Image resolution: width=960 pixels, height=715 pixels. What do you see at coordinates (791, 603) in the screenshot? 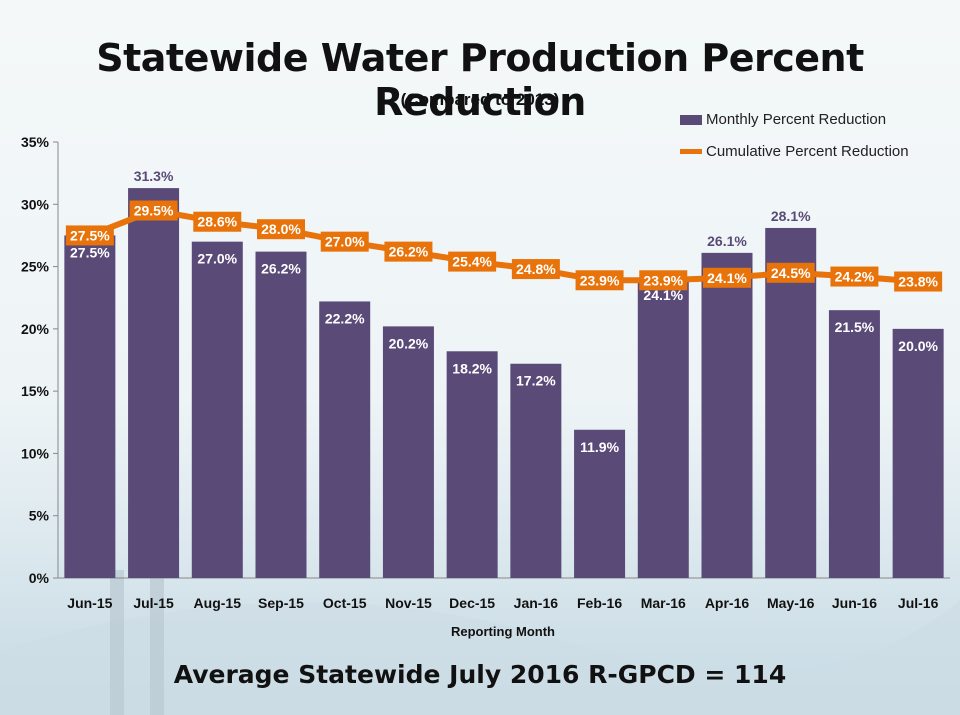
I see `x-tick-label: May-16` at bounding box center [791, 603].